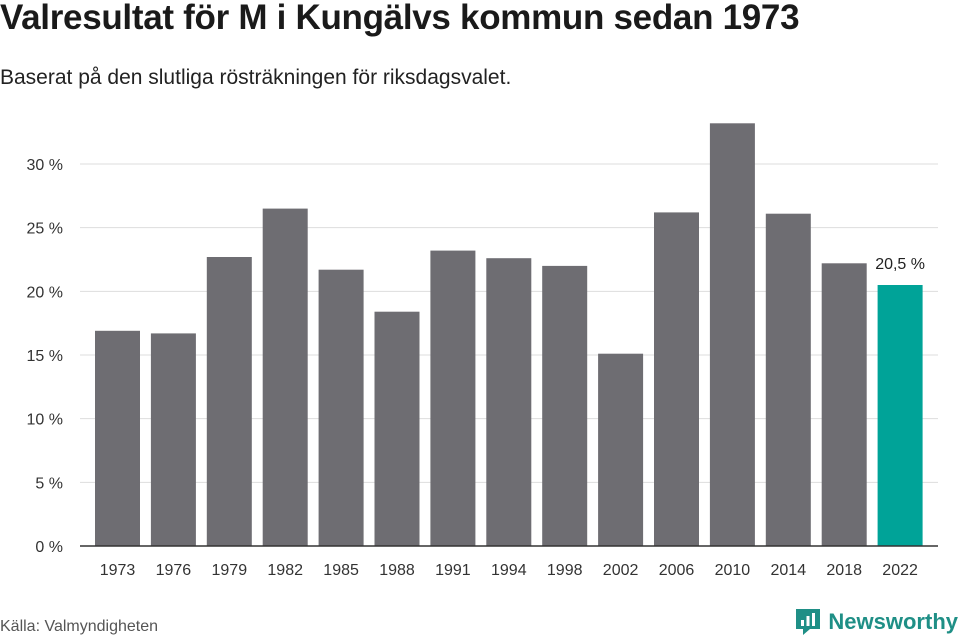 The image size is (960, 640). I want to click on data-label: 20,5 %, so click(900, 264).